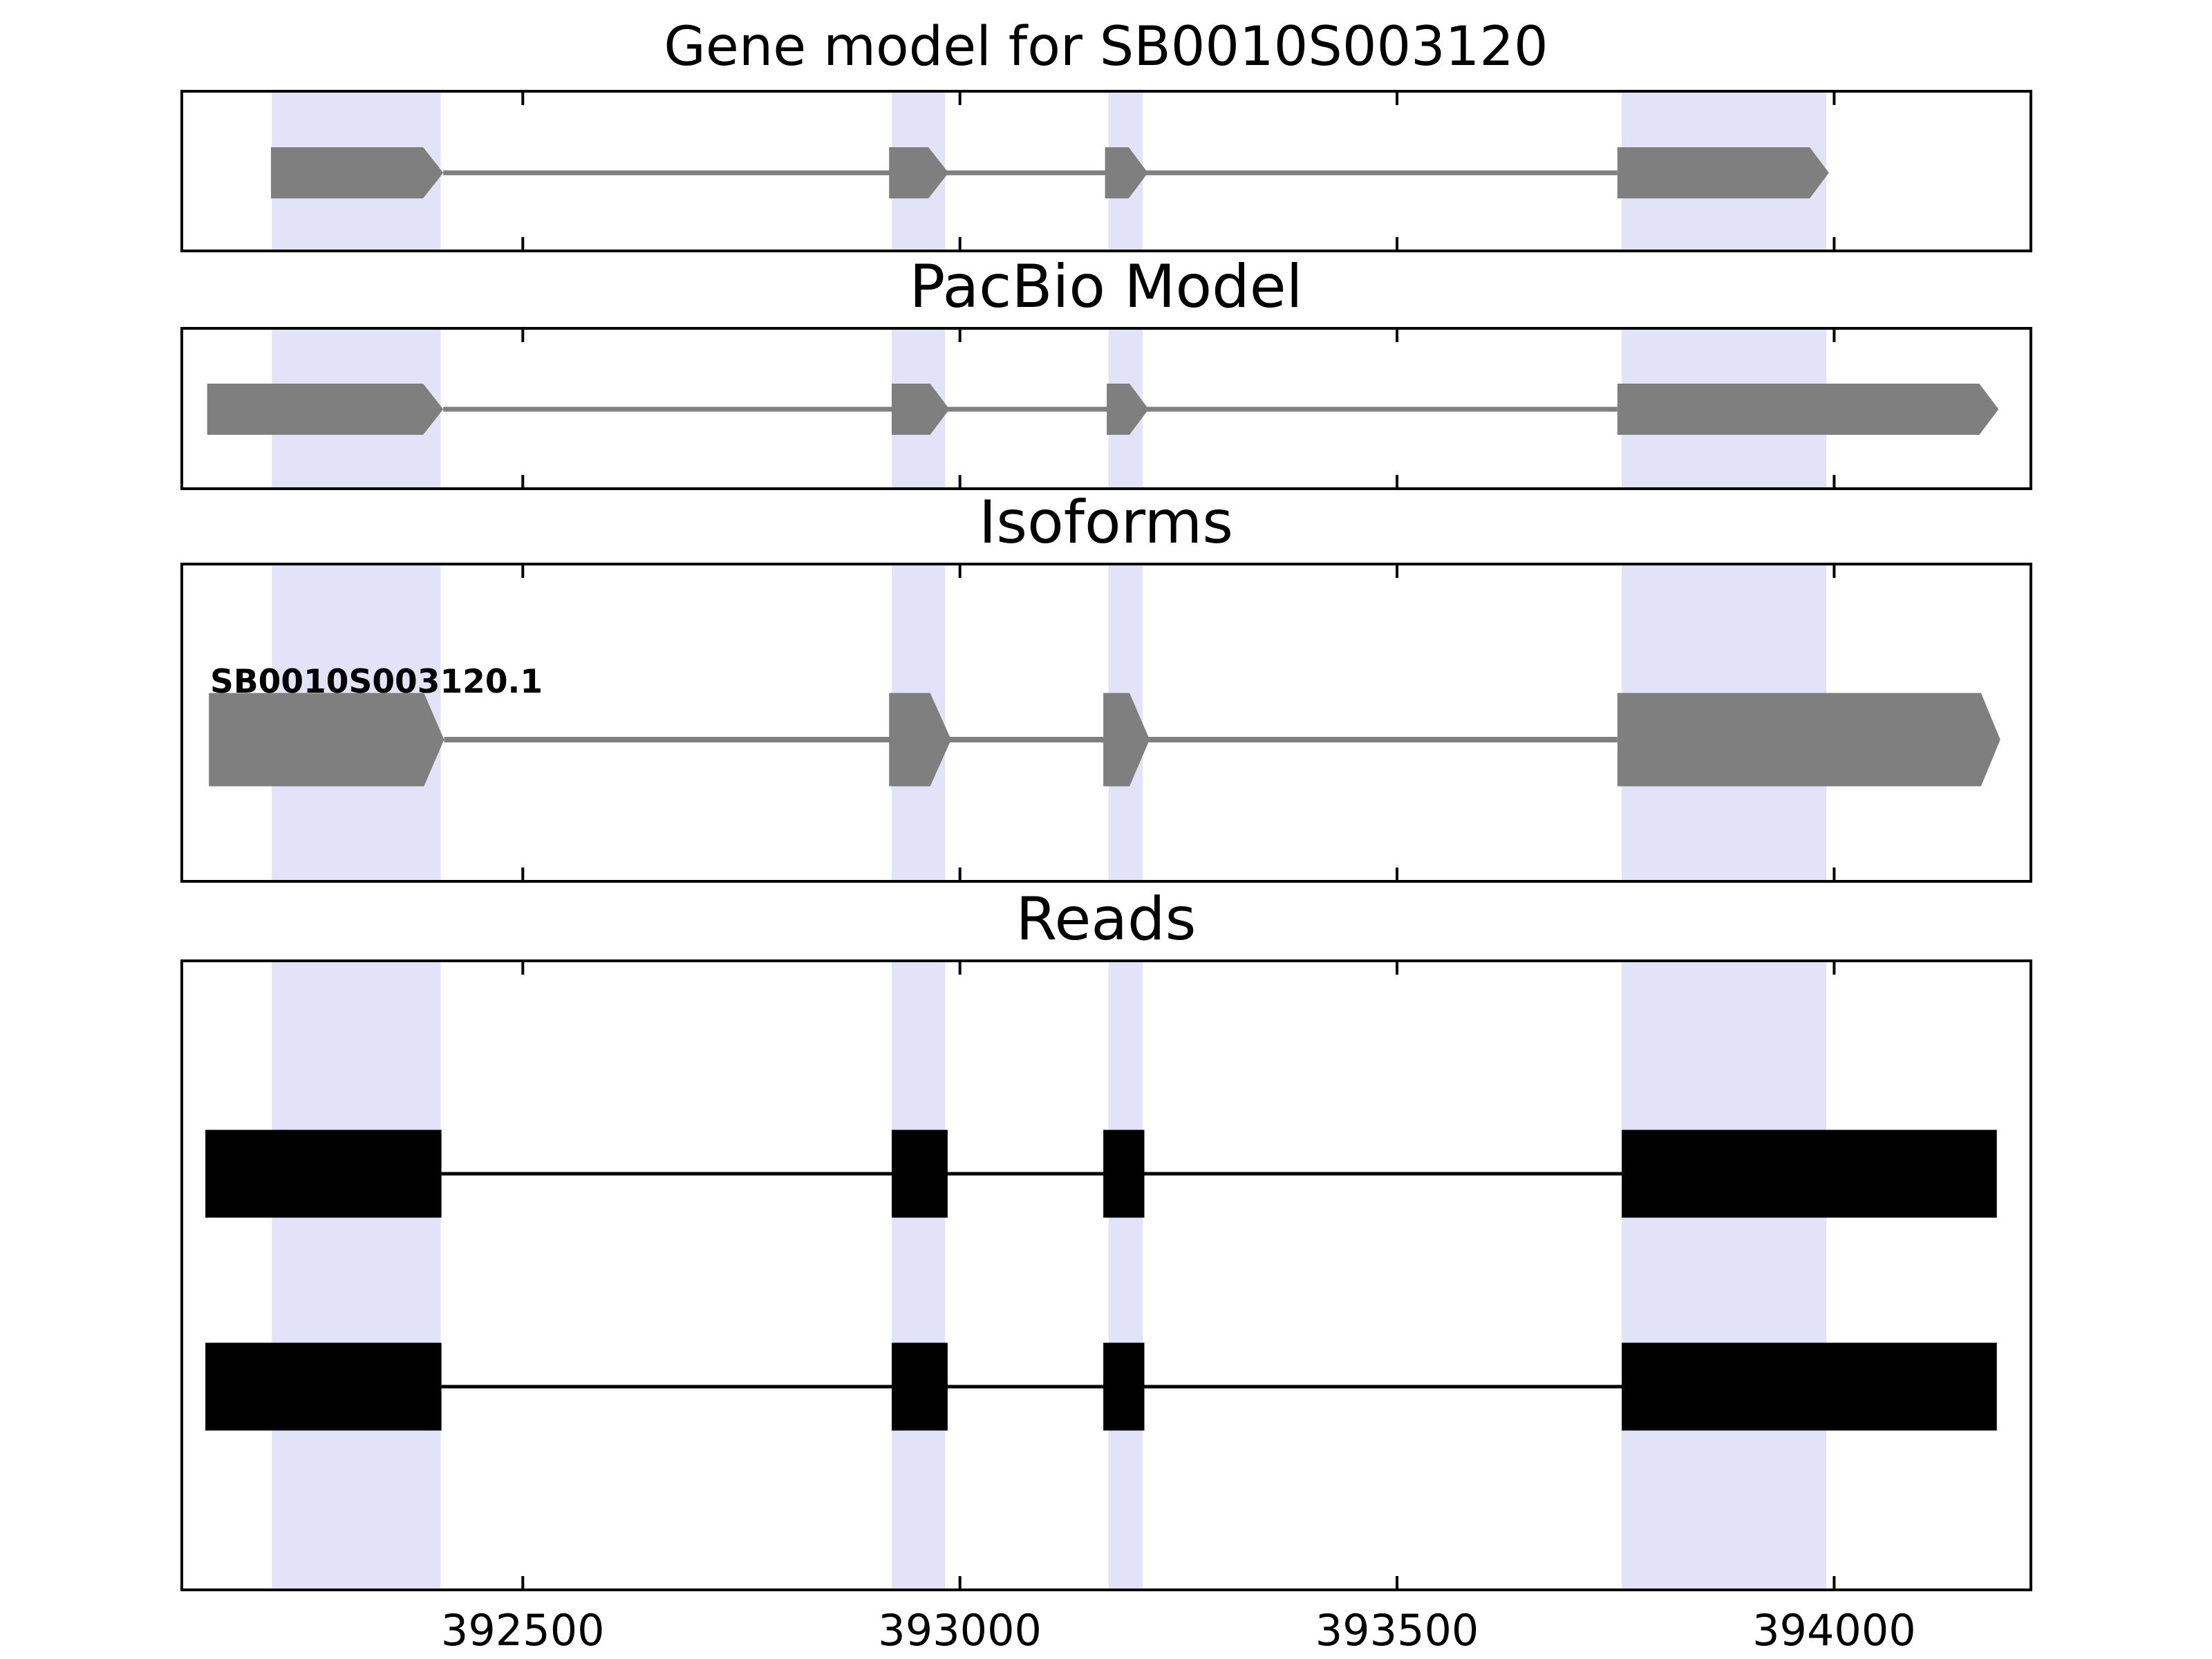 This screenshot has width=2212, height=1659. I want to click on x-tick-label-393000: 393000, so click(960, 1630).